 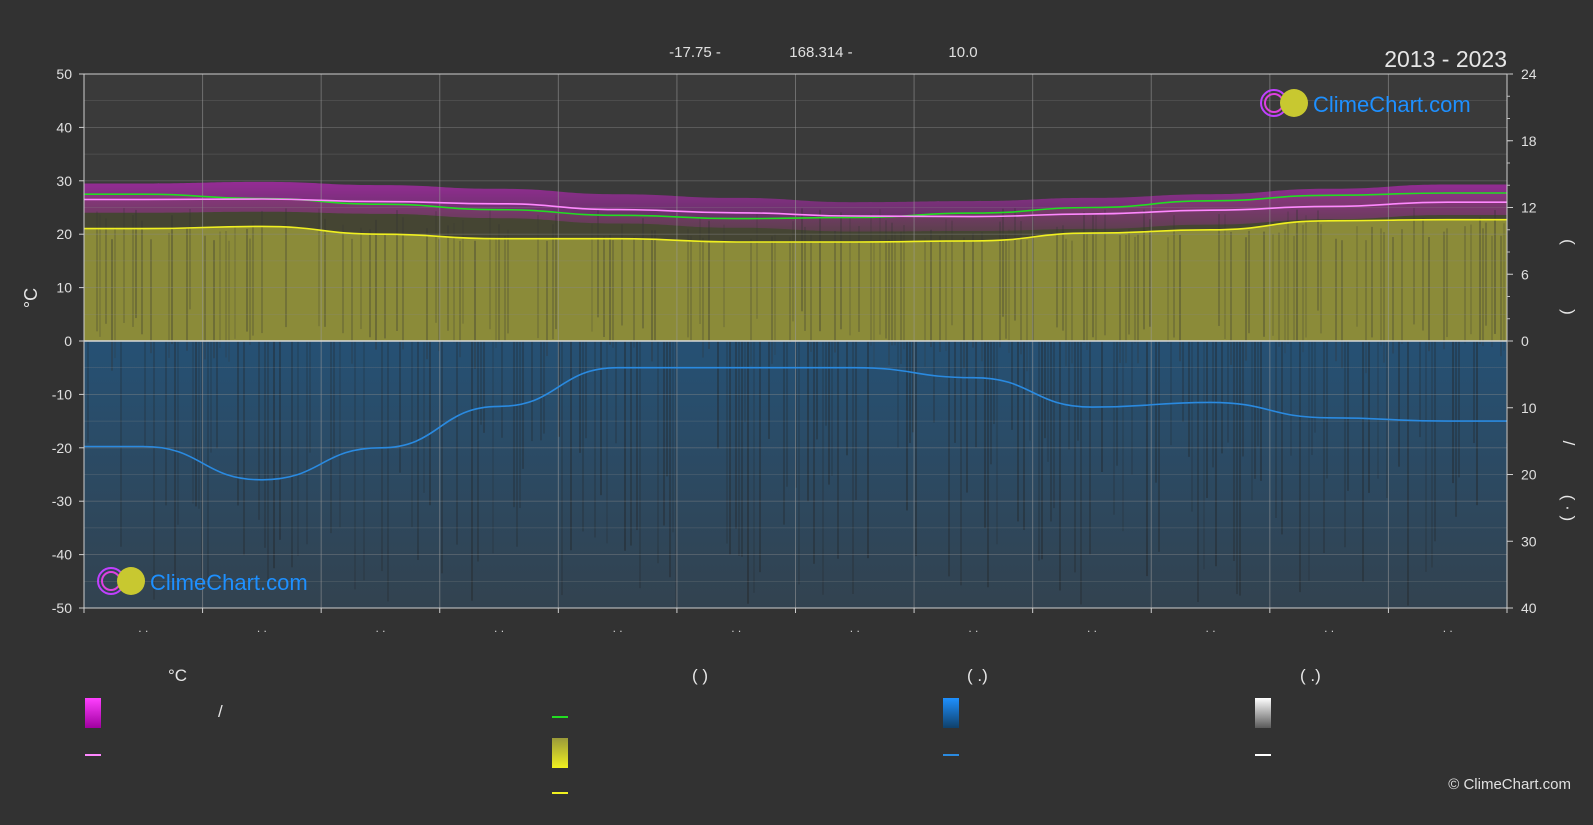 I want to click on right-axis-upper-glyph-open: (, so click(x=1568, y=242).